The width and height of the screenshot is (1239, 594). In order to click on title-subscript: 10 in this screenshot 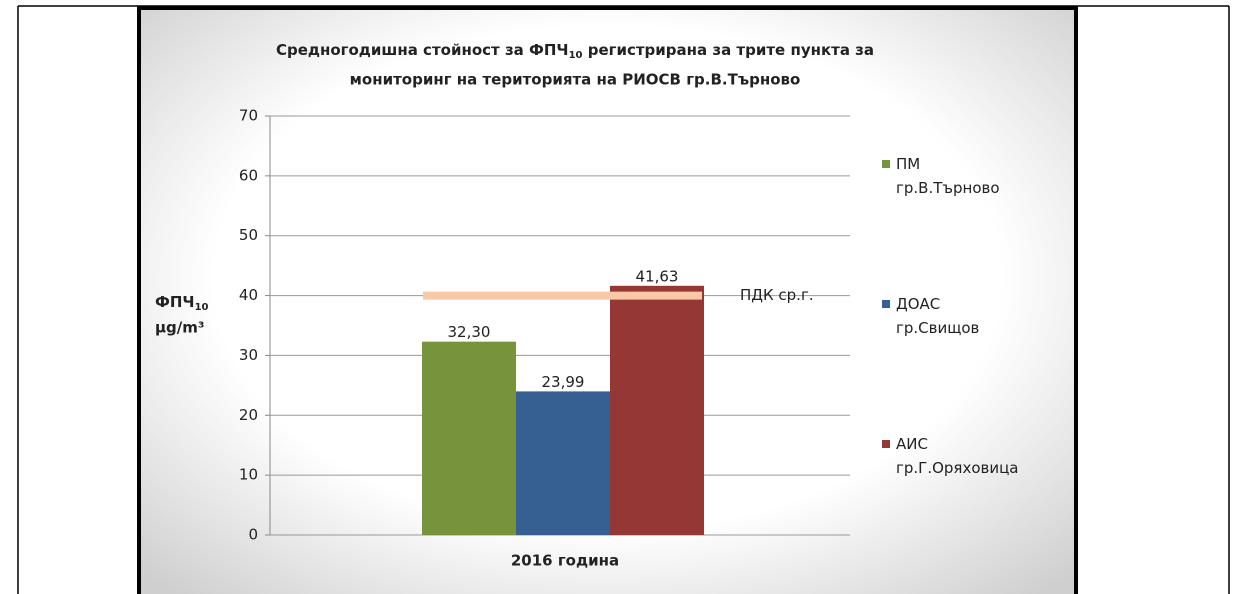, I will do `click(576, 55)`.